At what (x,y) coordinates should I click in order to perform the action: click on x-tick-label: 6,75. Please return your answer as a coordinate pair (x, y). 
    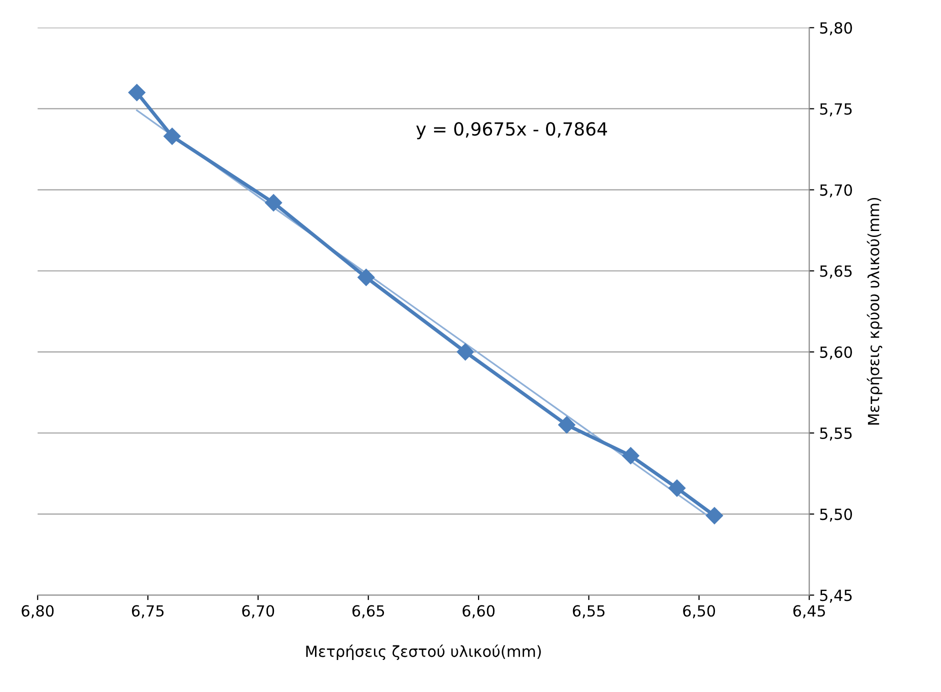
    Looking at the image, I should click on (148, 611).